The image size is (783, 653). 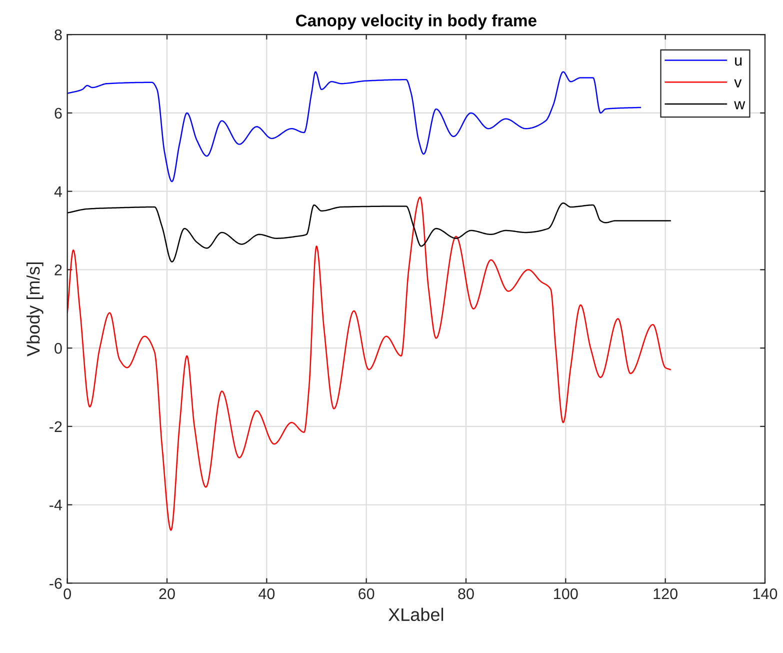 What do you see at coordinates (566, 594) in the screenshot?
I see `x-tick-label: 100` at bounding box center [566, 594].